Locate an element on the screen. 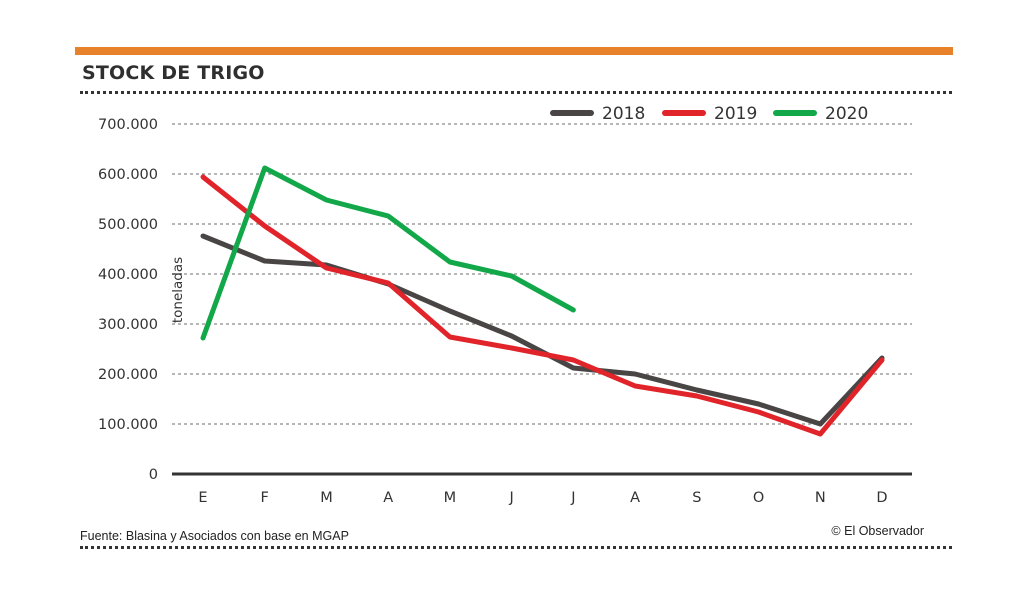 This screenshot has width=1024, height=597. x-tick-label: E is located at coordinates (202, 498).